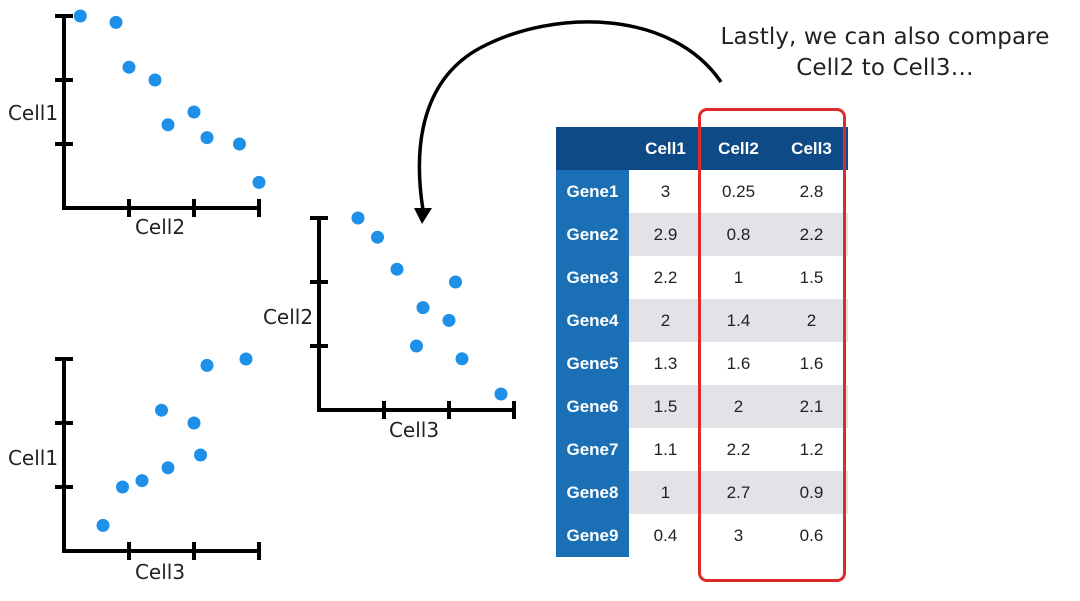 The width and height of the screenshot is (1080, 601). Describe the element at coordinates (592, 148) in the screenshot. I see `table-corner-cell` at that location.